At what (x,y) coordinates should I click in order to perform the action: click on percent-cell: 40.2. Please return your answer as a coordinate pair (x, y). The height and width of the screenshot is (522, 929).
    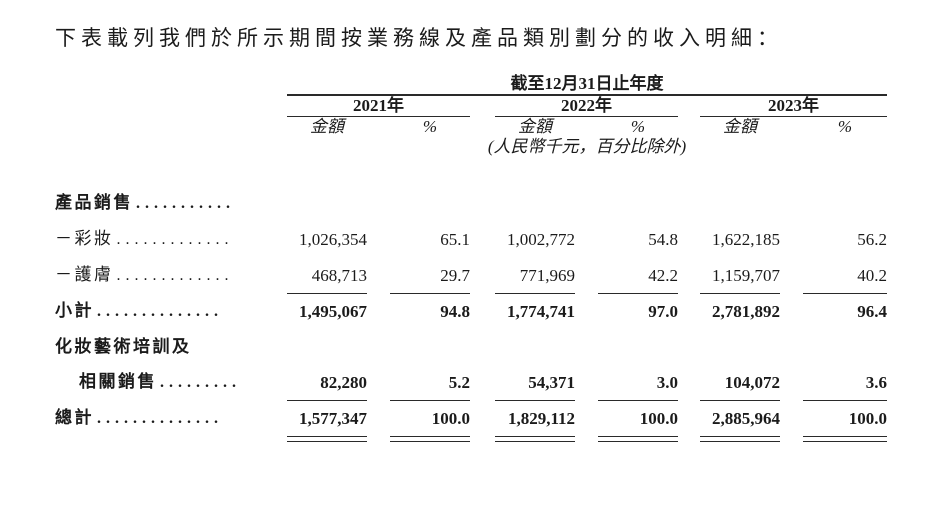
    Looking at the image, I should click on (845, 275).